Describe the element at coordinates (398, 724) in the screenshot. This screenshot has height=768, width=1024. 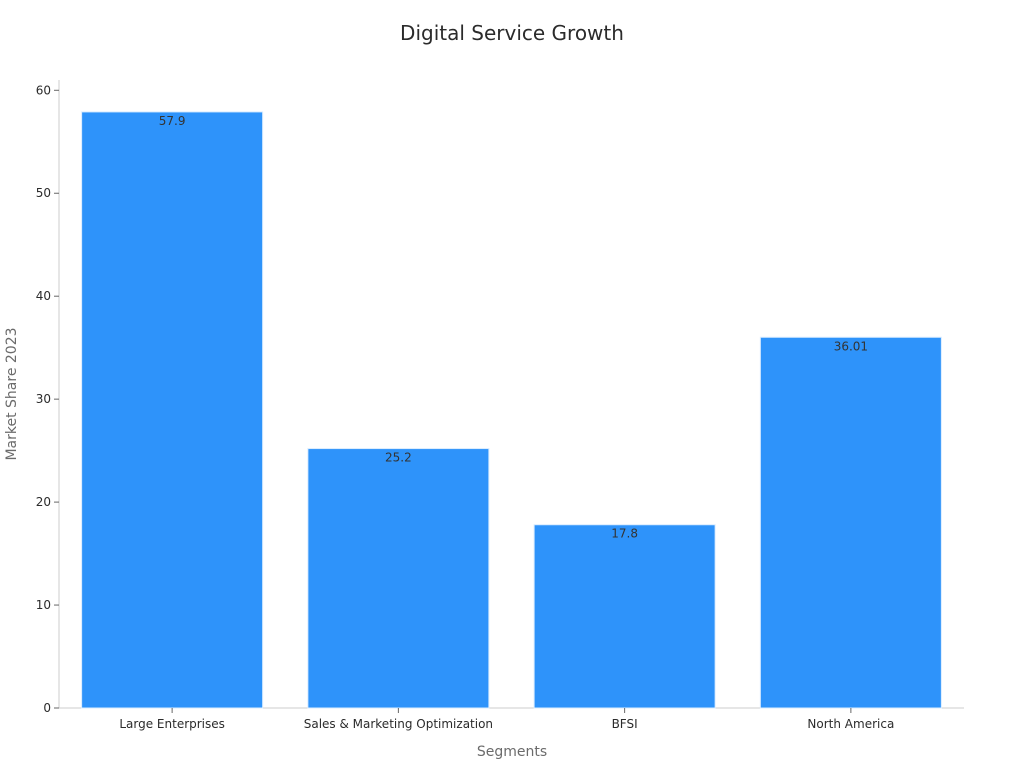
I see `x-tick-label: Sales & Marketing Optimization` at that location.